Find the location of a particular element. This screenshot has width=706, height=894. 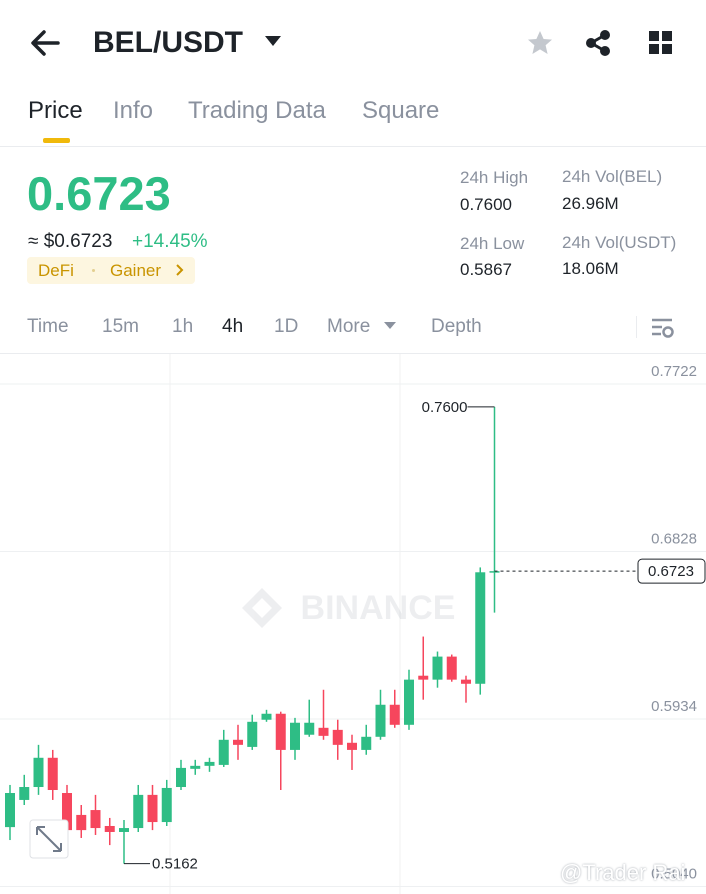

tag: DeFi is located at coordinates (56, 270).